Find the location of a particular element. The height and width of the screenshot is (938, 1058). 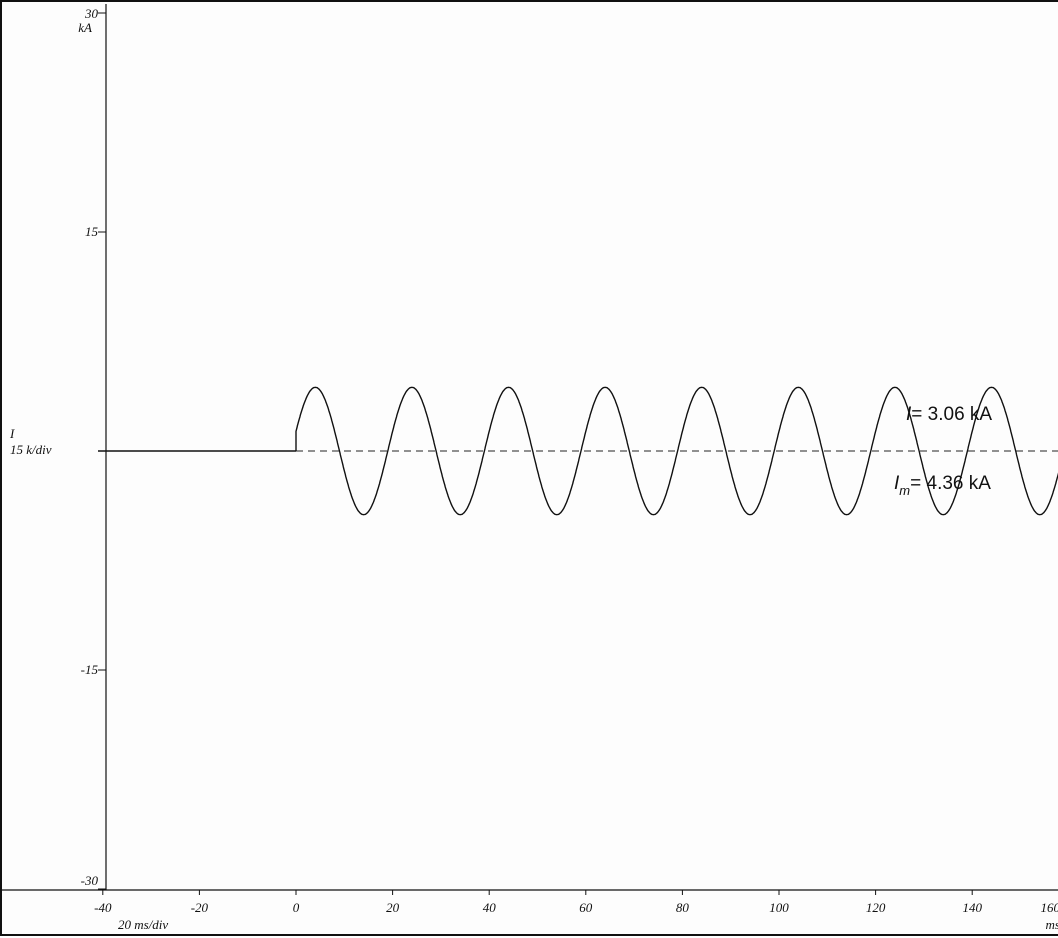

x-tick-label: 20 is located at coordinates (393, 907).